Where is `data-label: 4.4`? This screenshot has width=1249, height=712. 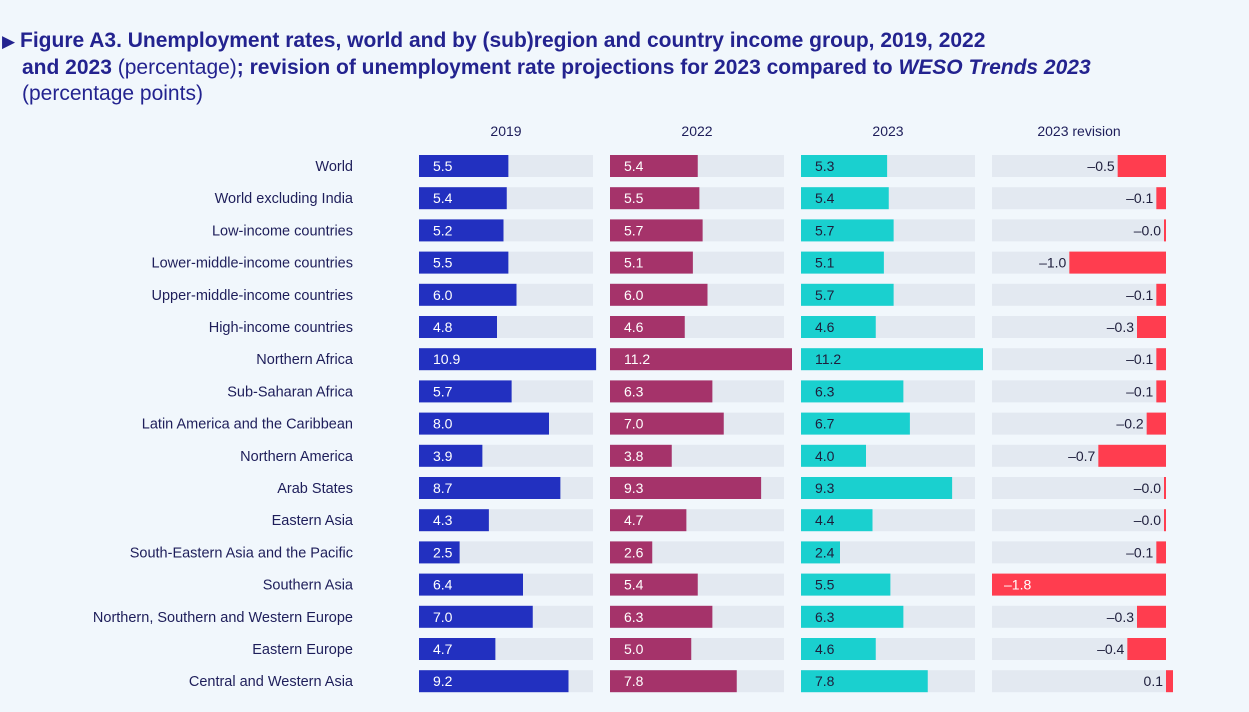 data-label: 4.4 is located at coordinates (825, 520).